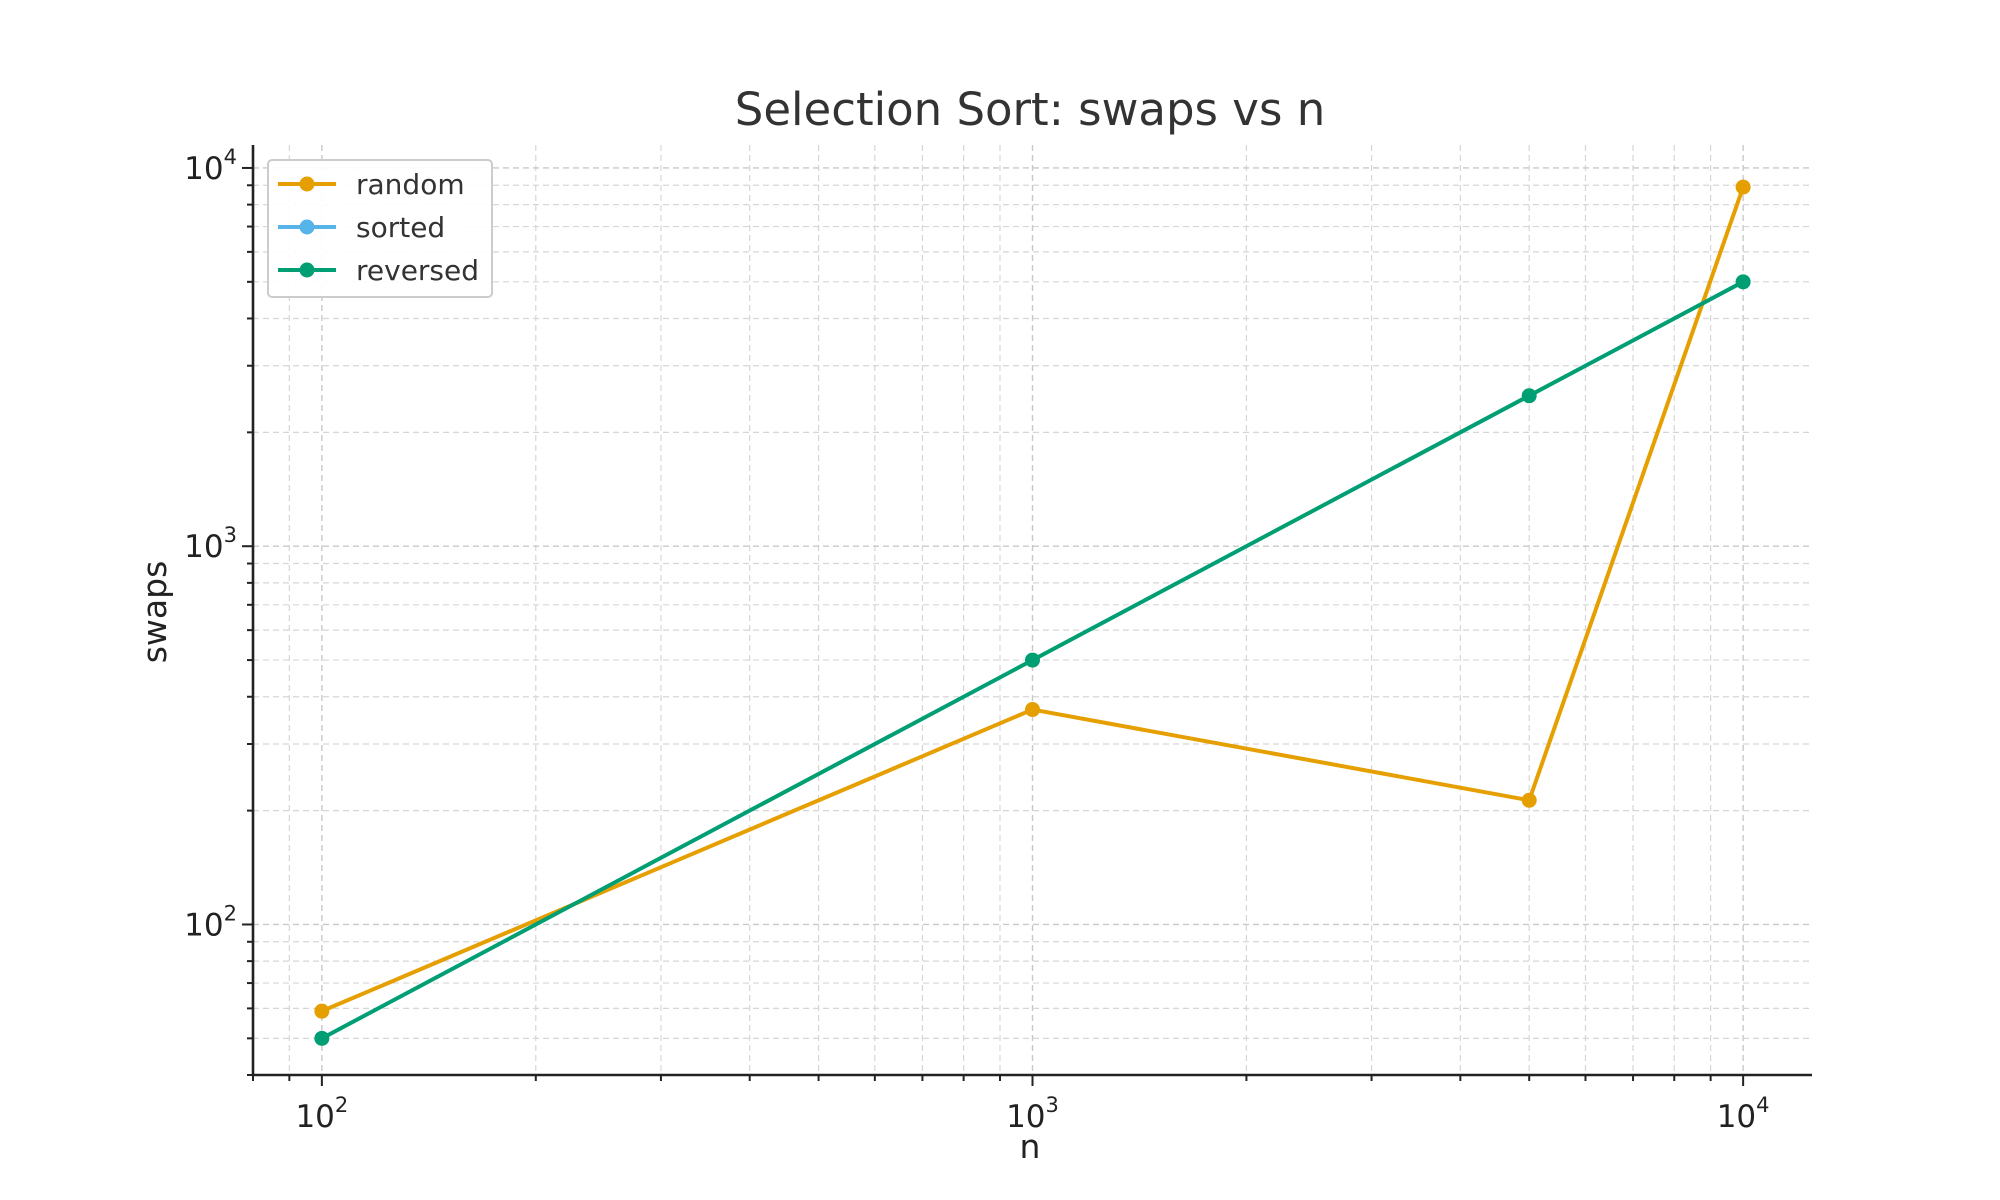 The height and width of the screenshot is (1200, 2000). I want to click on legend-box, so click(380, 228).